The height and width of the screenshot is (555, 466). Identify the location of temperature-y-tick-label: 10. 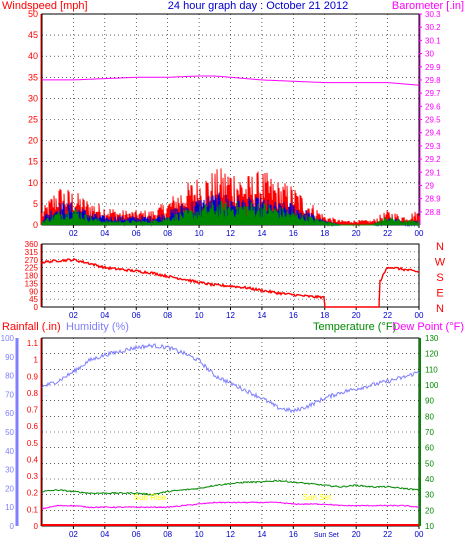
(429, 526).